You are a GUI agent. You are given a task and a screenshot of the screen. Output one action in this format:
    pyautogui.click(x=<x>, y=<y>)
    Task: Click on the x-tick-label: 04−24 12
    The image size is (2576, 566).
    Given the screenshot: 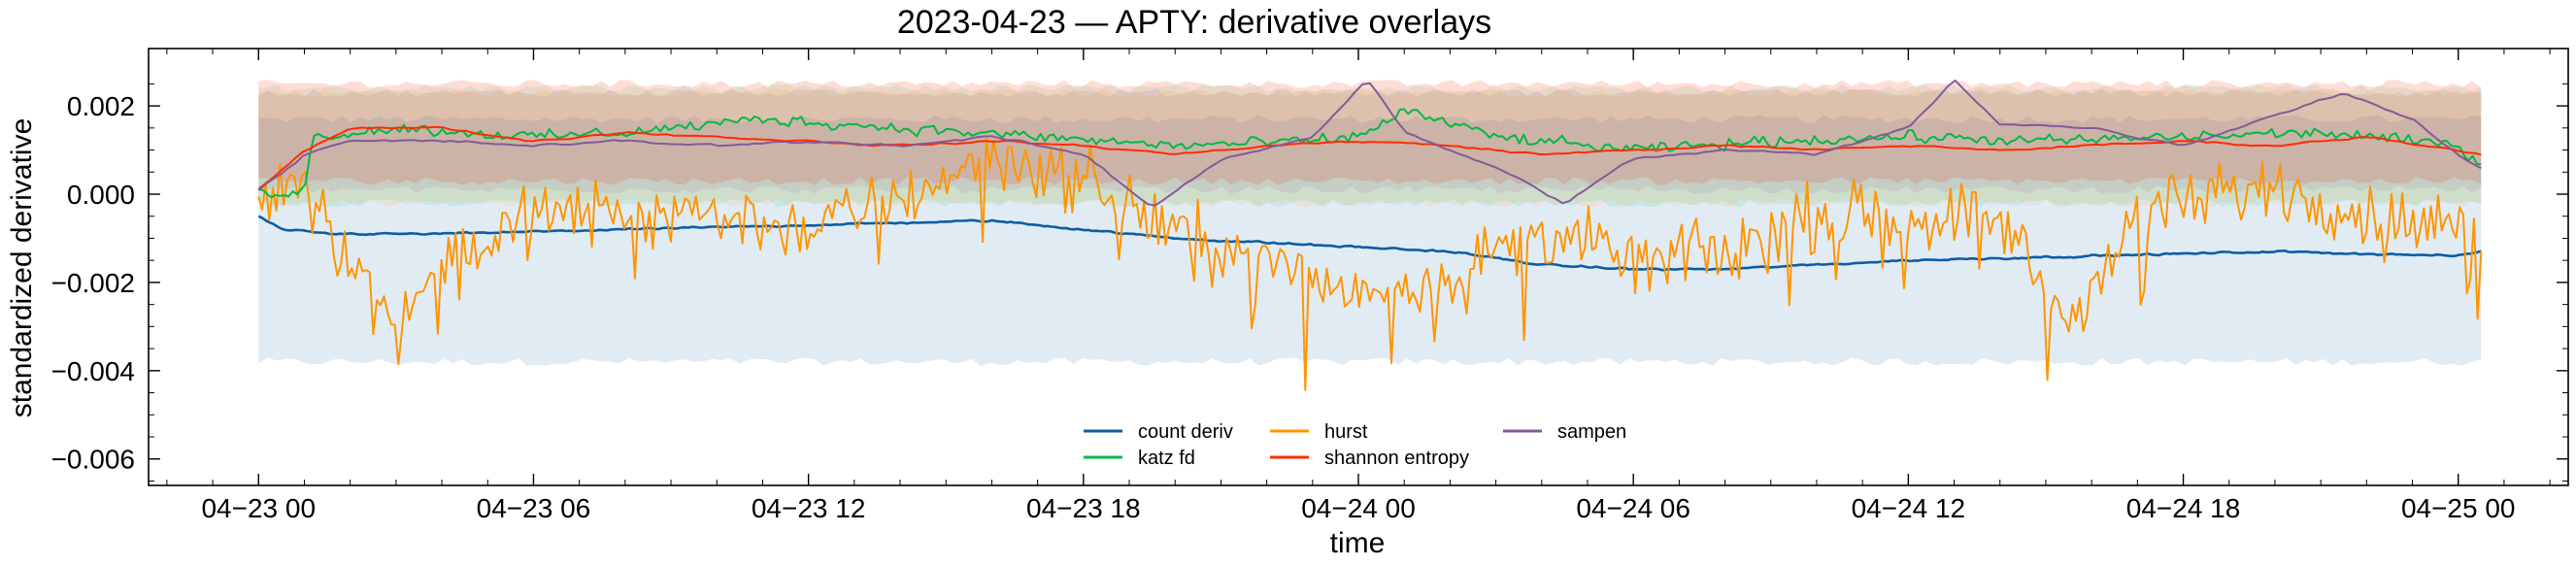 What is the action you would take?
    pyautogui.click(x=1909, y=508)
    